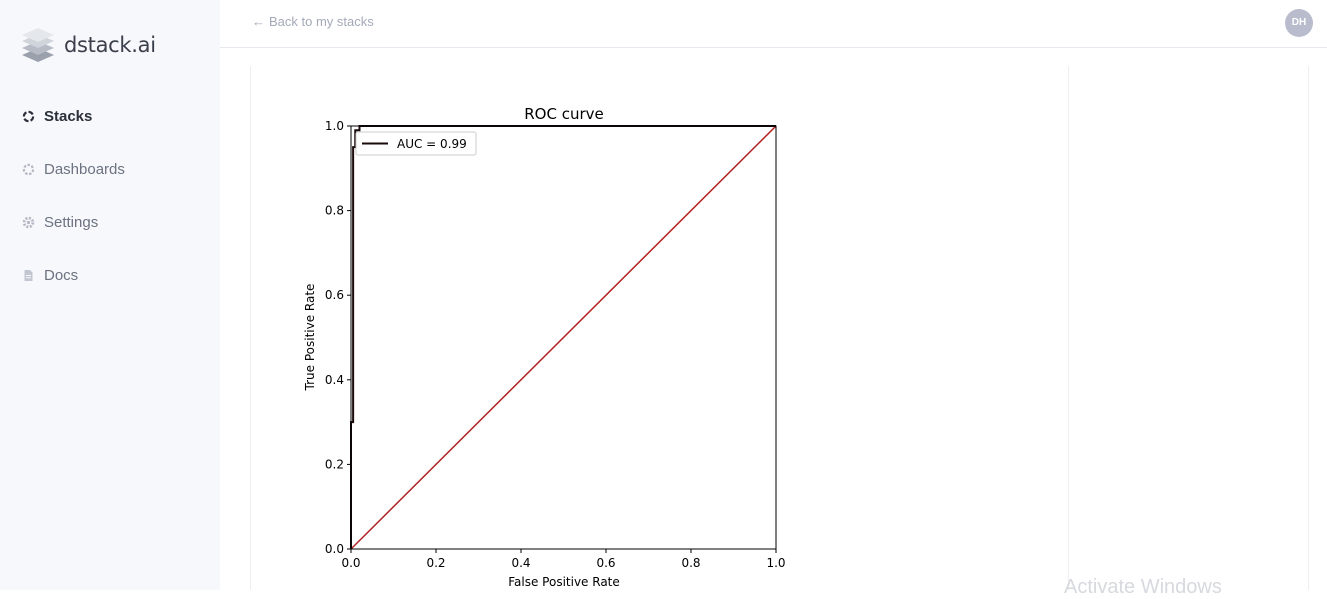 This screenshot has height=599, width=1327. What do you see at coordinates (564, 114) in the screenshot?
I see `chart-title: ROC curve` at bounding box center [564, 114].